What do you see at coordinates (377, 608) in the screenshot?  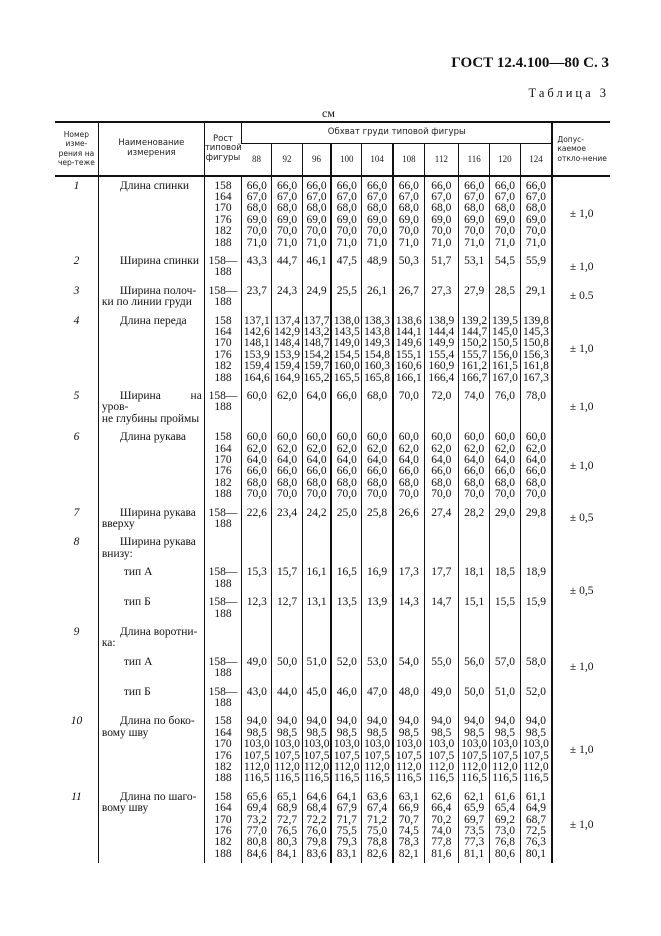 I see `value-cell: 13,9` at bounding box center [377, 608].